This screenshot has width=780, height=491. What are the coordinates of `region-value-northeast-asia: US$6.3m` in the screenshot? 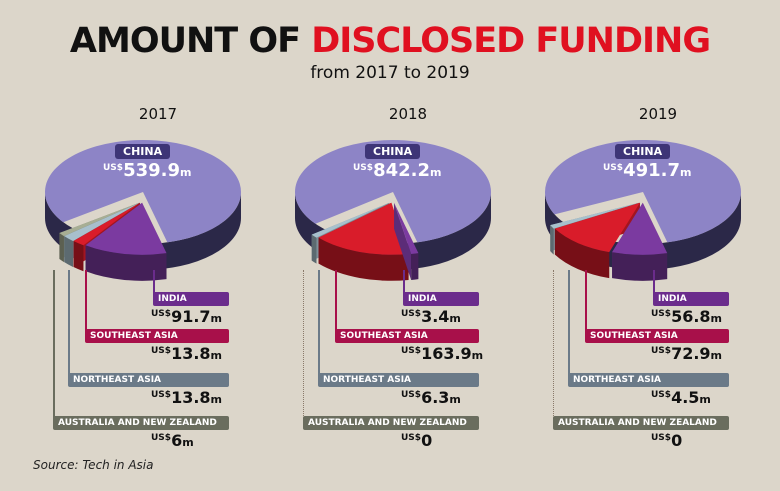 It's located at (431, 397).